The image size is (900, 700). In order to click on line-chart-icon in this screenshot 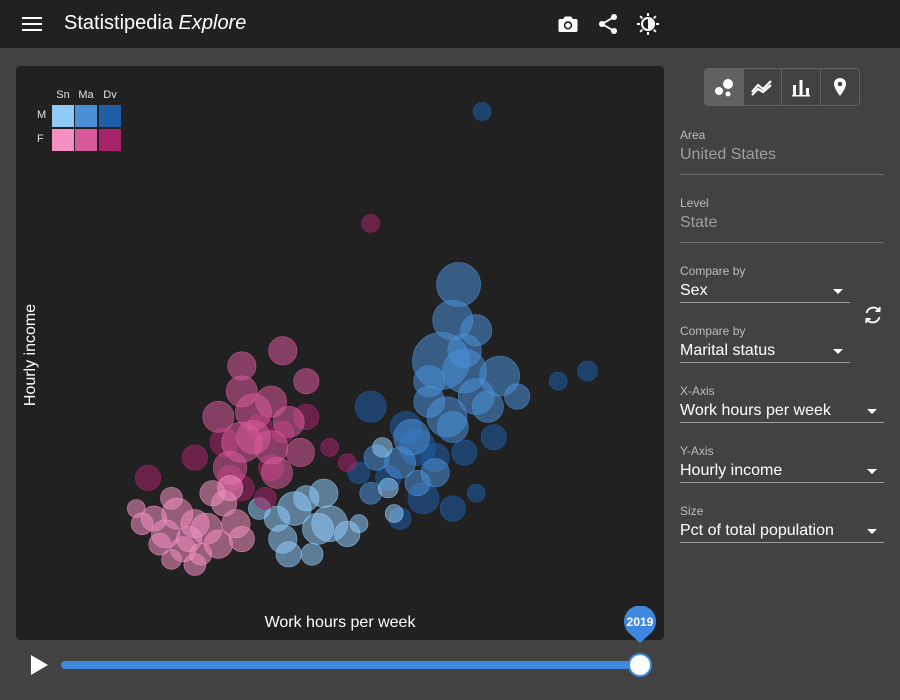, I will do `click(762, 88)`.